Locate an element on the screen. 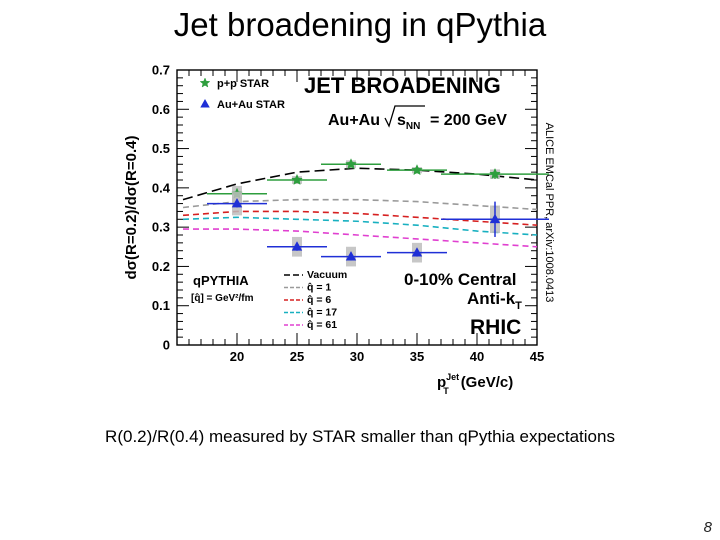 Image resolution: width=720 pixels, height=540 pixels. y-tick-label: 0.1 is located at coordinates (161, 305).